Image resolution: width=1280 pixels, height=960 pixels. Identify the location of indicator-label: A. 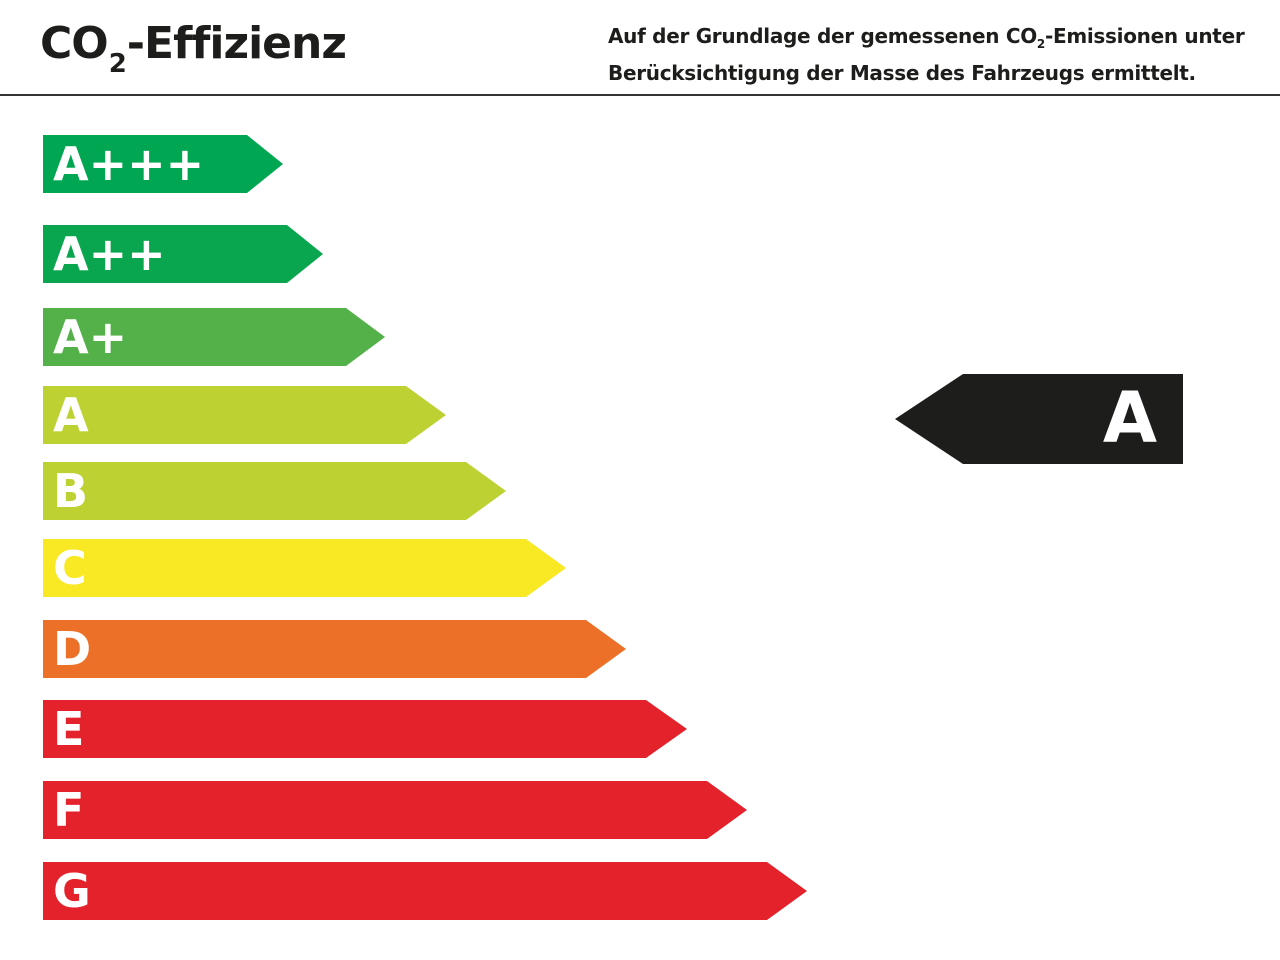
(1130, 418).